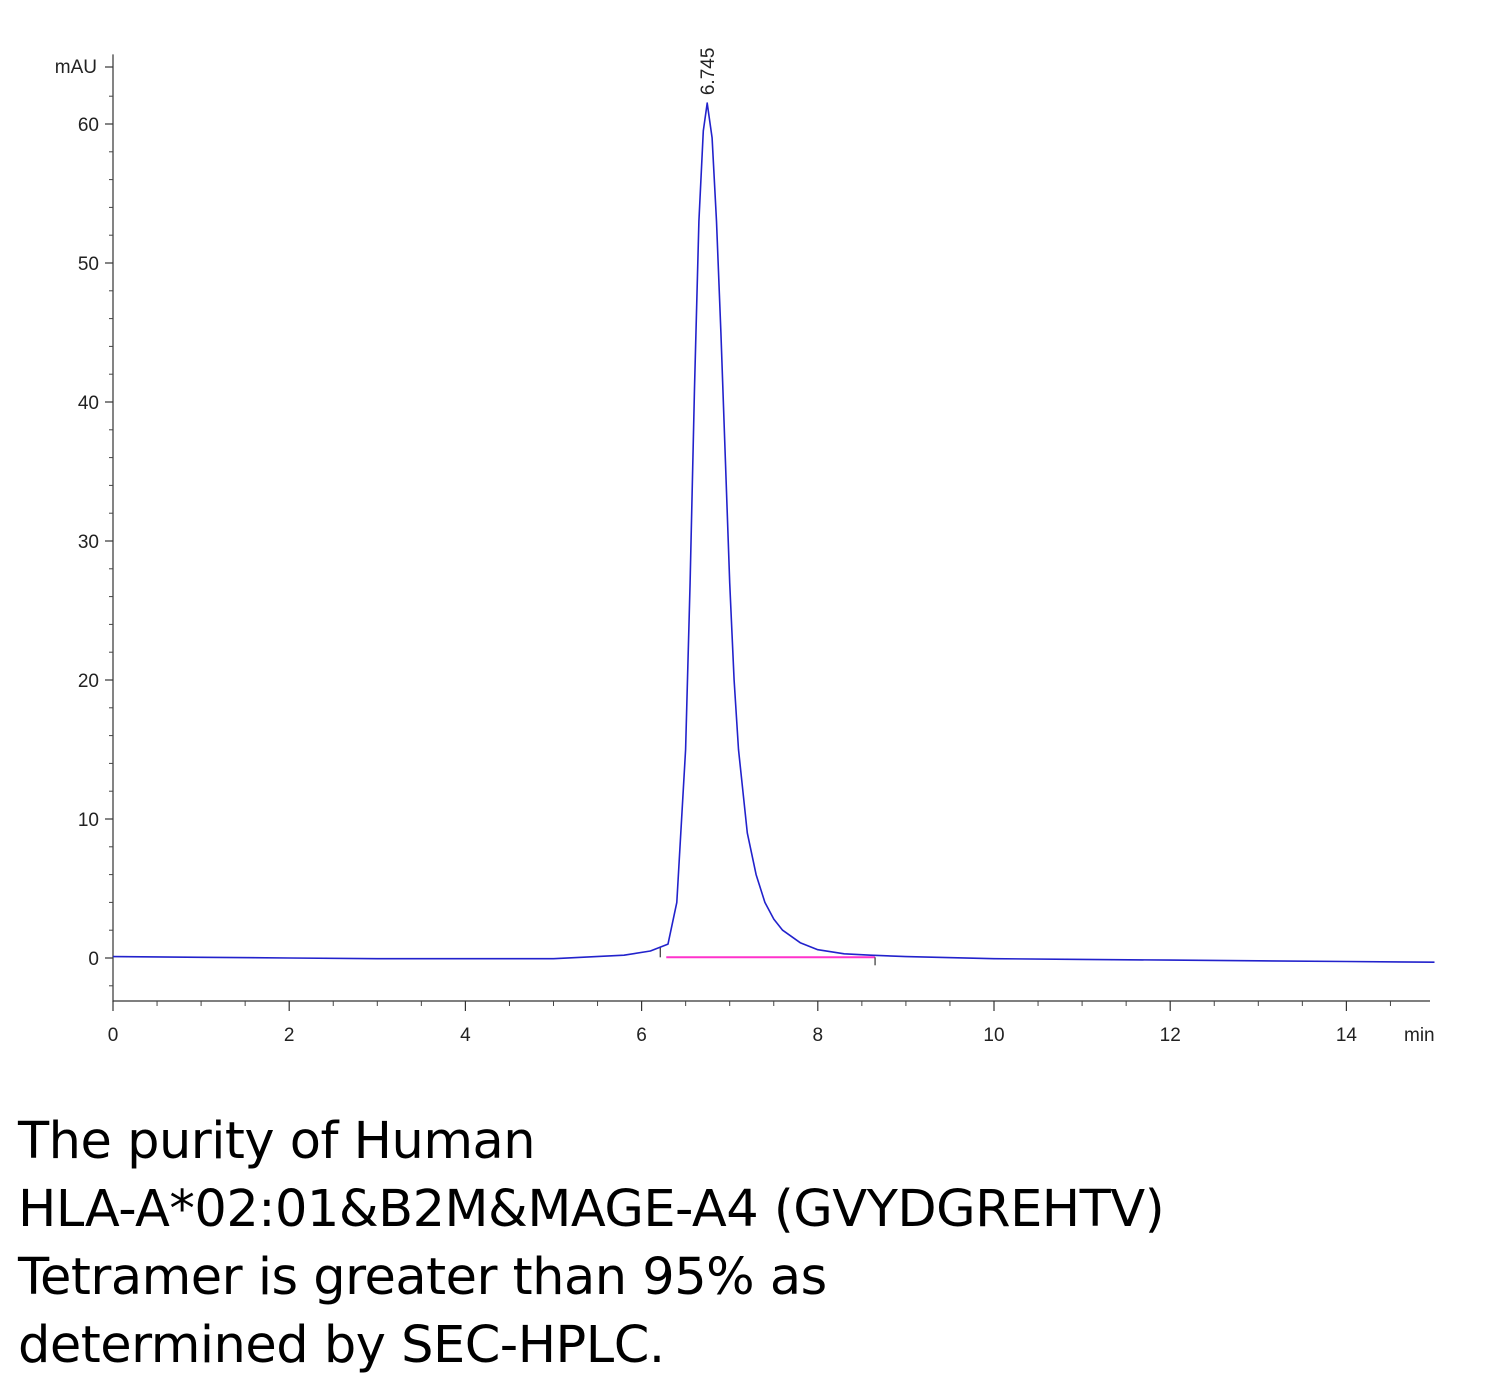 Image resolution: width=1500 pixels, height=1384 pixels. I want to click on x-tick-label: 6, so click(641, 1035).